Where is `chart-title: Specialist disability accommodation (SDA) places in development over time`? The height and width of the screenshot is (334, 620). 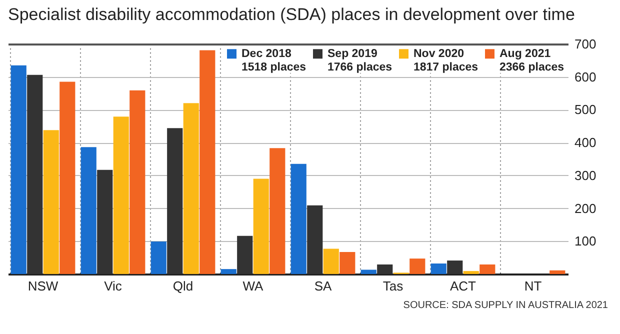
chart-title: Specialist disability accommodation (SDA) places in development over time is located at coordinates (291, 14).